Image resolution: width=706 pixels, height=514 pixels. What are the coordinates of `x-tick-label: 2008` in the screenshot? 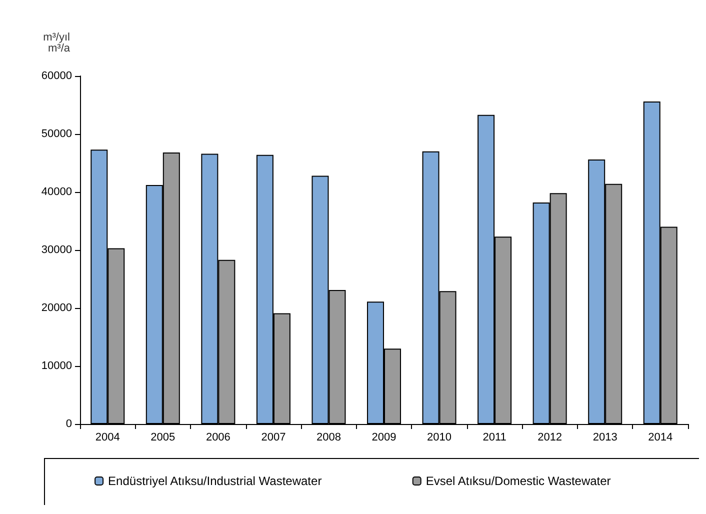 It's located at (328, 438).